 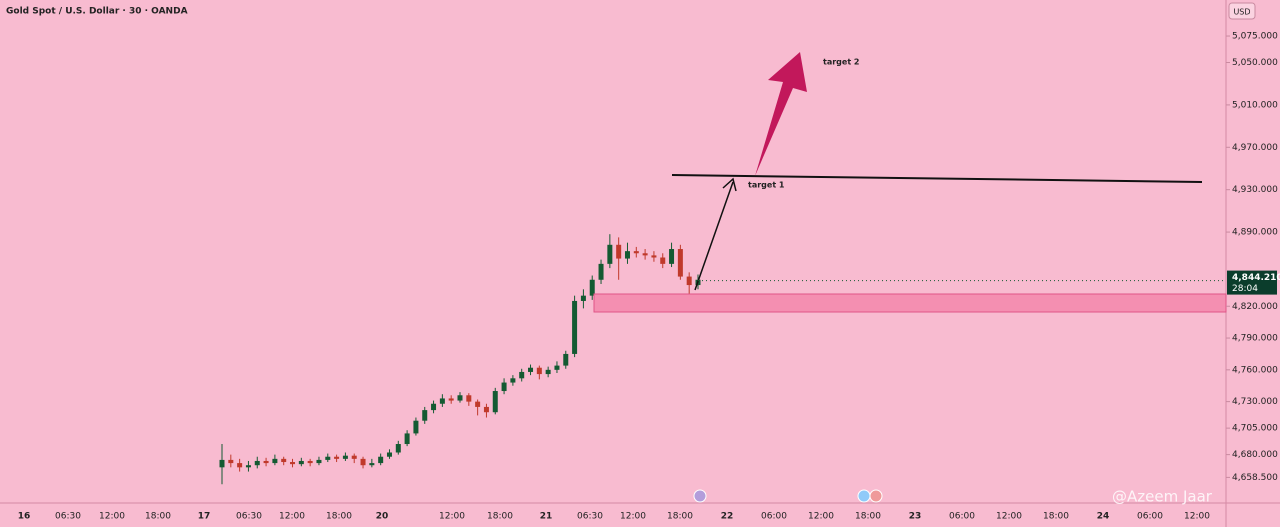 What do you see at coordinates (1255, 429) in the screenshot?
I see `y-tick-label: 4,705.000` at bounding box center [1255, 429].